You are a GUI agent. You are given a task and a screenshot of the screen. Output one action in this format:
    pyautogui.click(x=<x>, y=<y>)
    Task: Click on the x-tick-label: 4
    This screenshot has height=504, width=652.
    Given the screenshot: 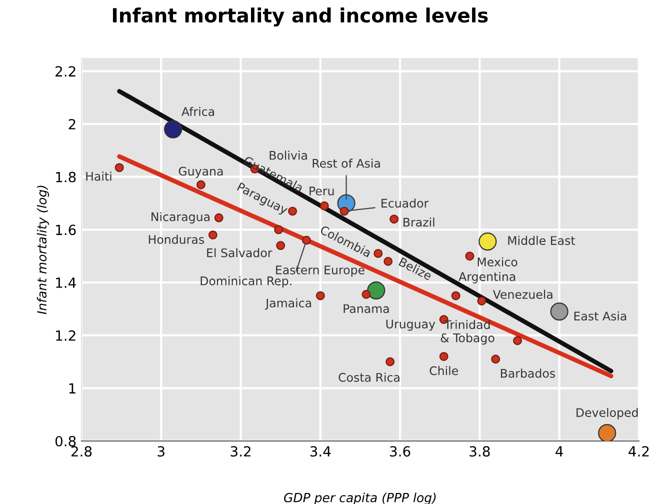 What is the action you would take?
    pyautogui.click(x=559, y=451)
    